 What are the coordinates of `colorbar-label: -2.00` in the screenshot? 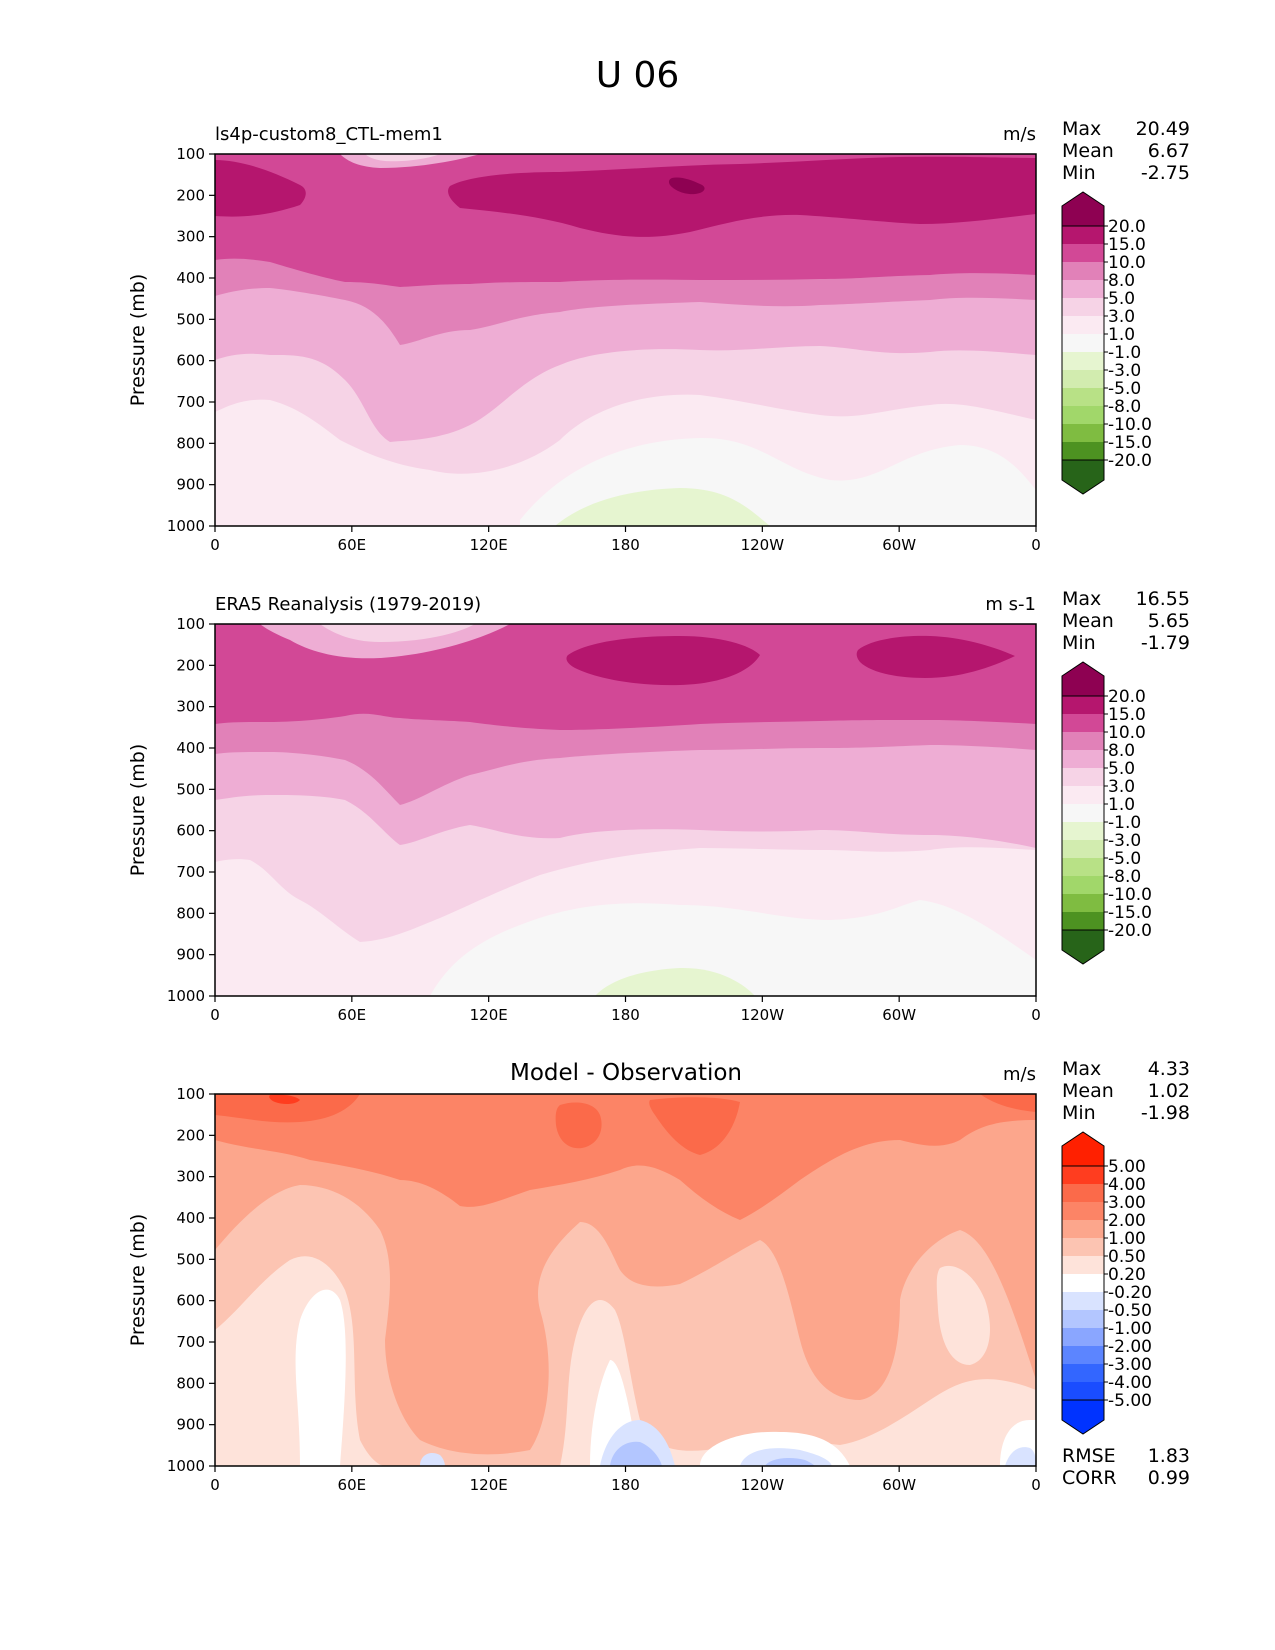 It's located at (1130, 1347).